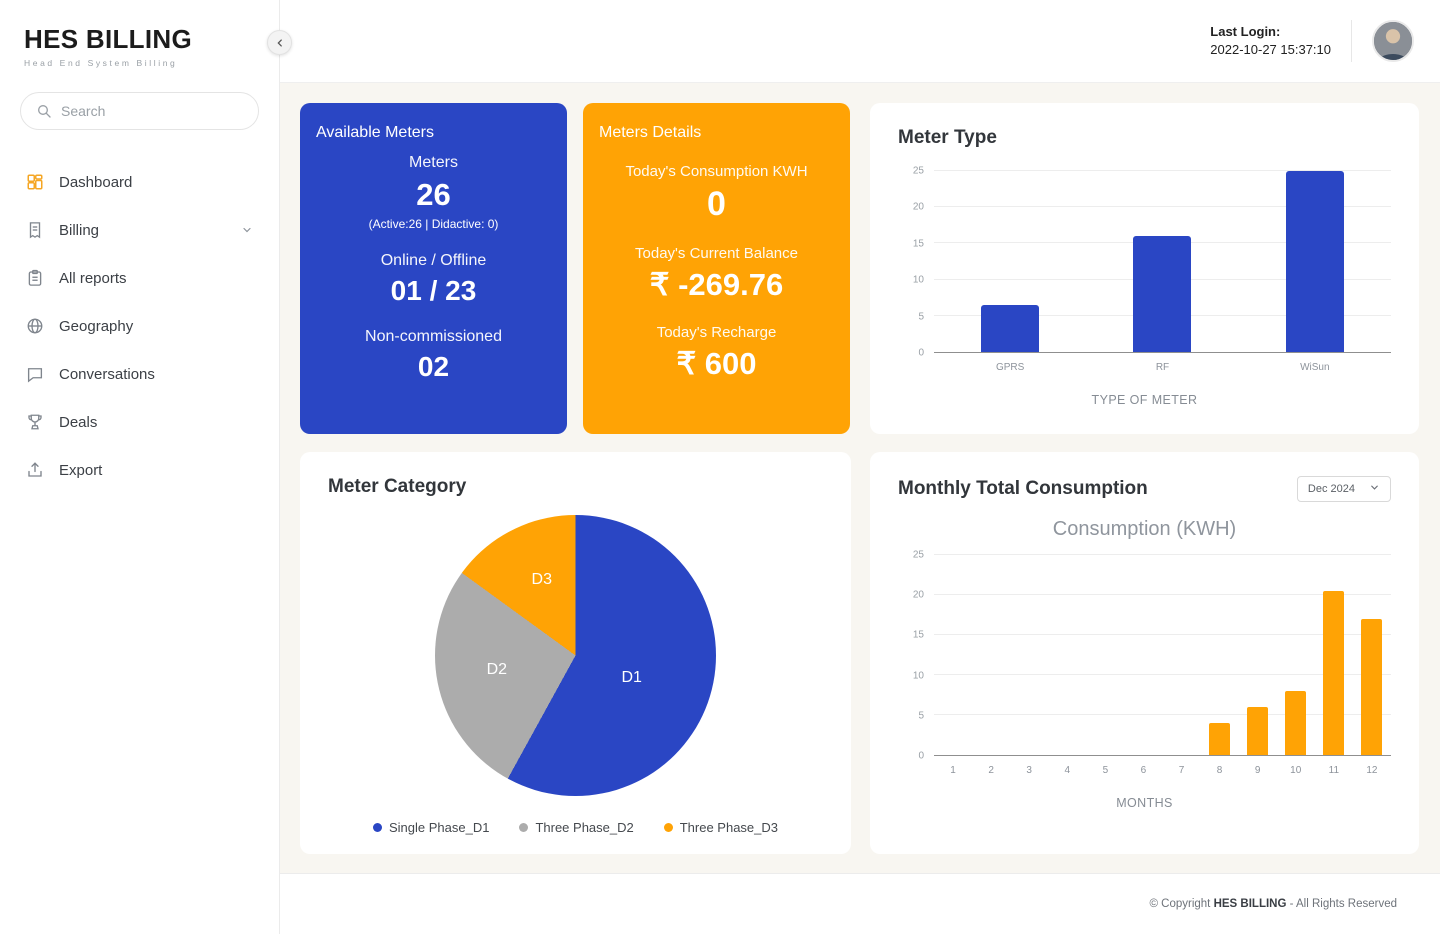 This screenshot has width=1440, height=934. What do you see at coordinates (1023, 488) in the screenshot?
I see `monthly-consumption-title: Monthly Total Consumption` at bounding box center [1023, 488].